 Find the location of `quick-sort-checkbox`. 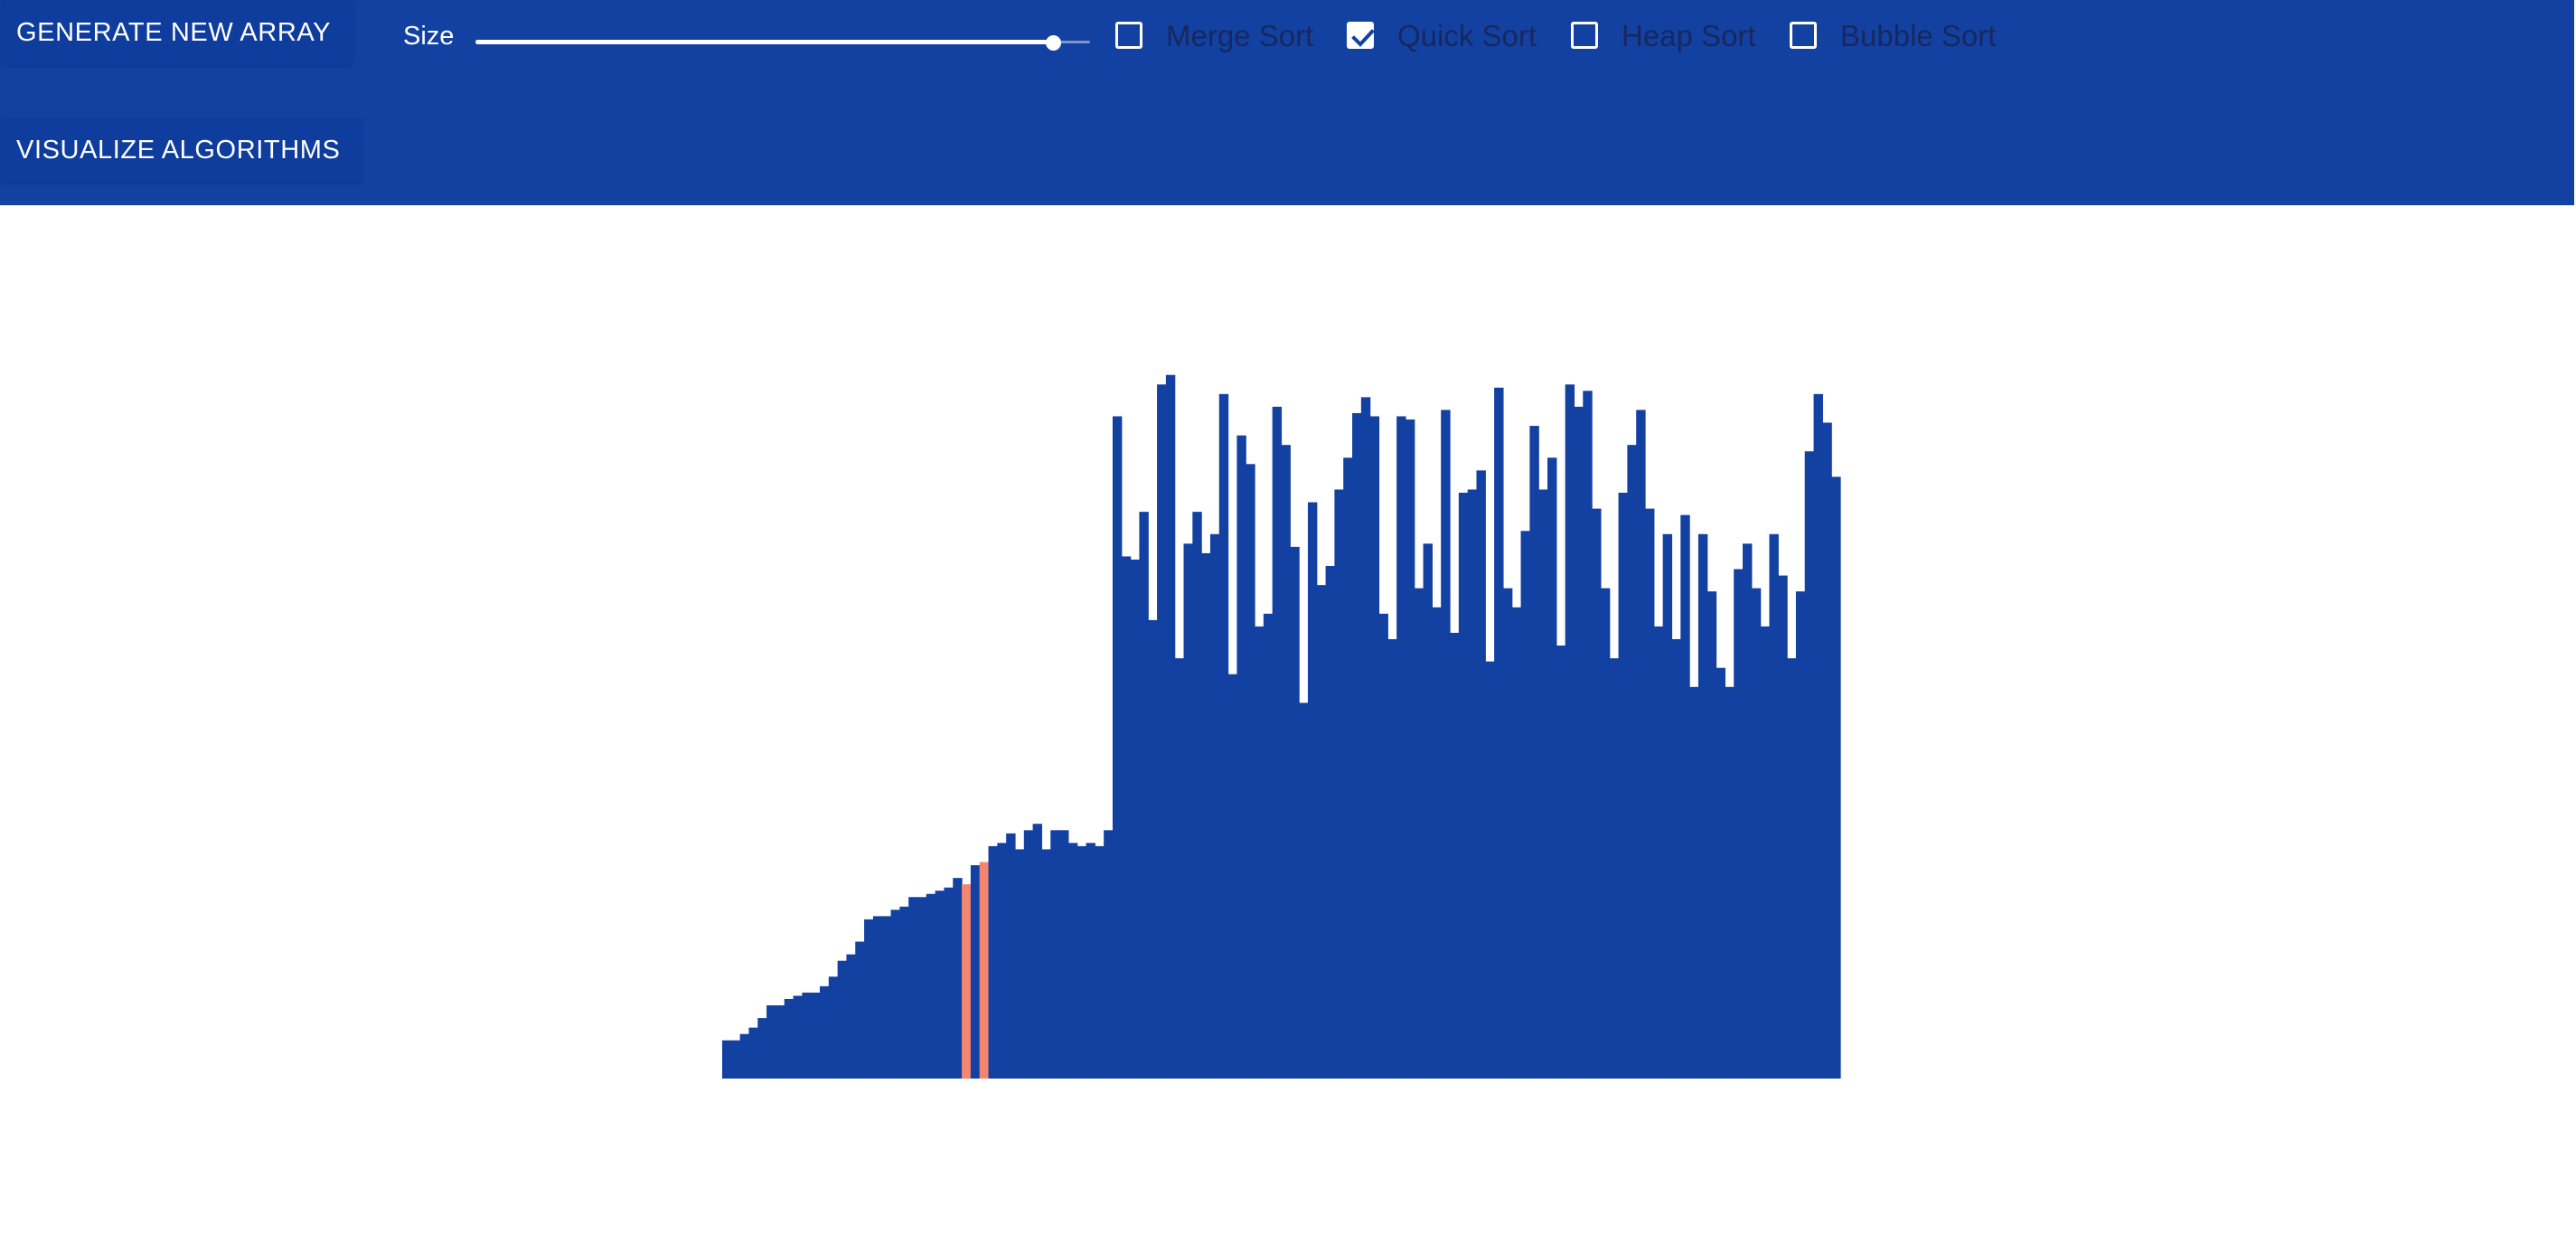

quick-sort-checkbox is located at coordinates (1361, 36).